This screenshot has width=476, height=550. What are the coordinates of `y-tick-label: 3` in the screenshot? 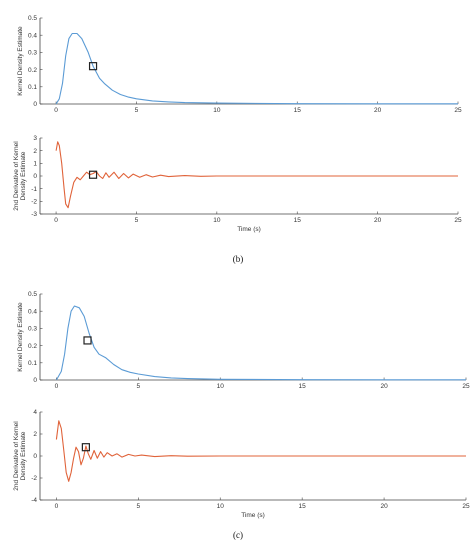 It's located at (35, 138).